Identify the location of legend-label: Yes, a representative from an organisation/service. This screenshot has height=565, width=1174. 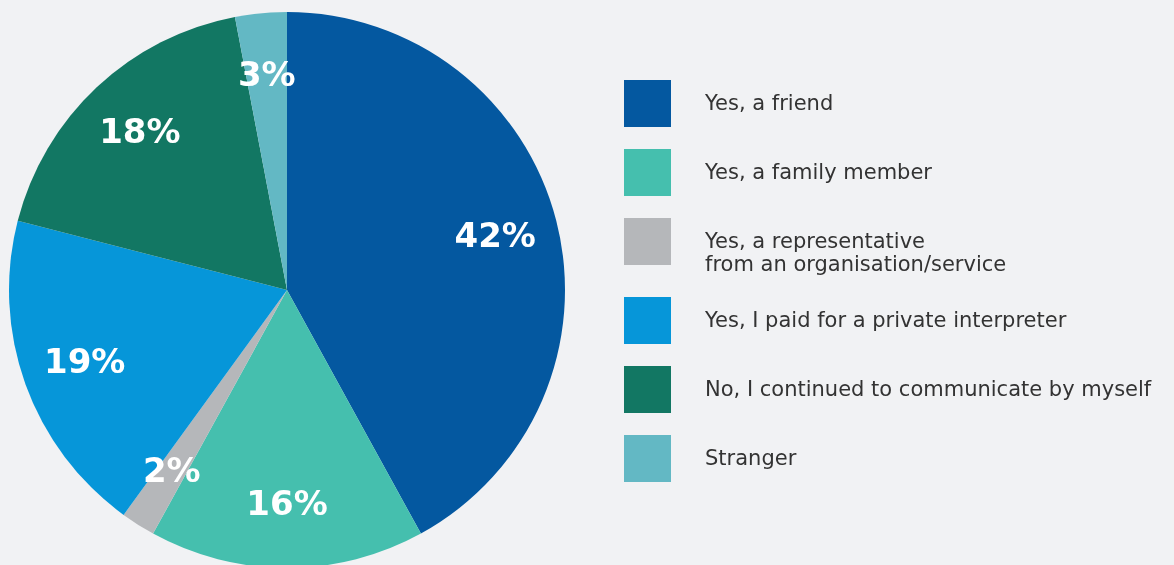
(855, 252).